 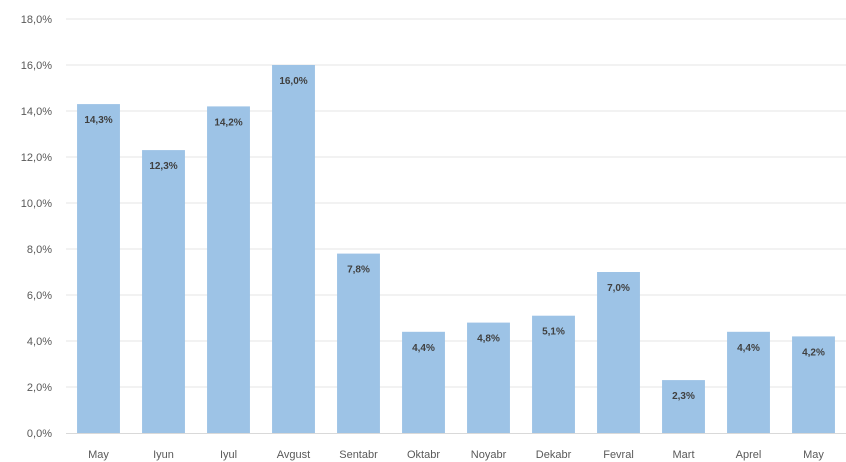 What do you see at coordinates (36, 20) in the screenshot?
I see `y-tick-label: 18,0%` at bounding box center [36, 20].